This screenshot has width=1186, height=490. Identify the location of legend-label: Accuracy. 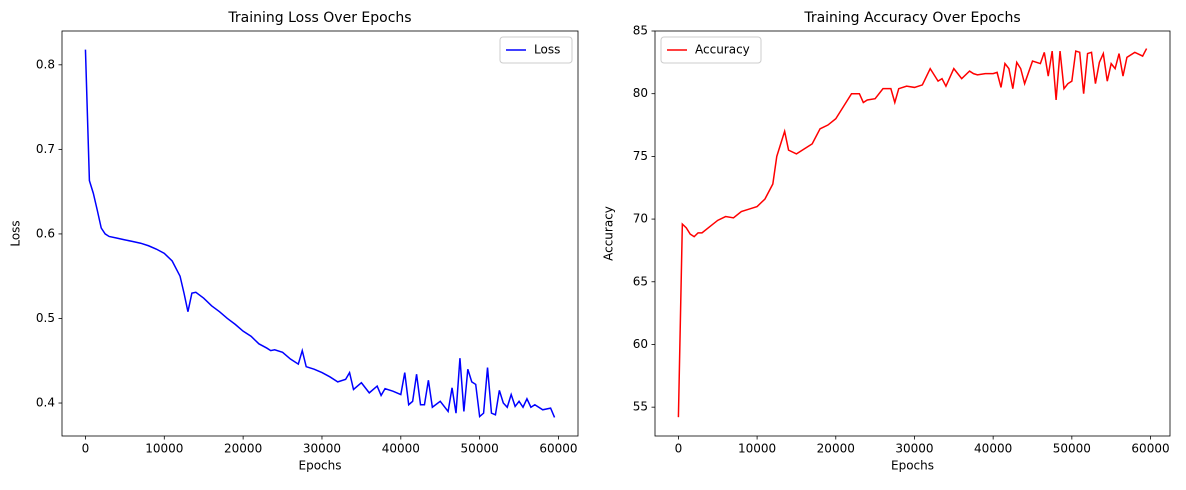
(722, 50).